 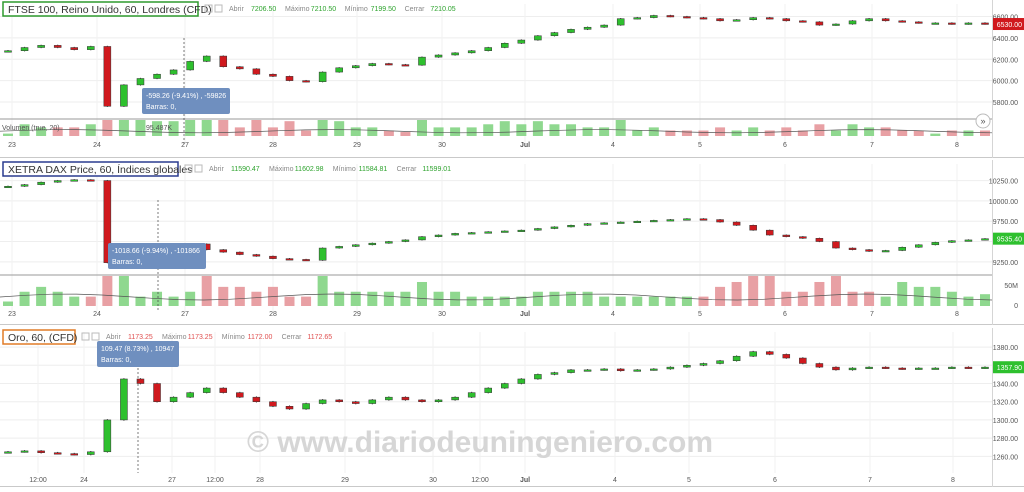 What do you see at coordinates (496, 131) in the screenshot?
I see `volume-ma-line` at bounding box center [496, 131].